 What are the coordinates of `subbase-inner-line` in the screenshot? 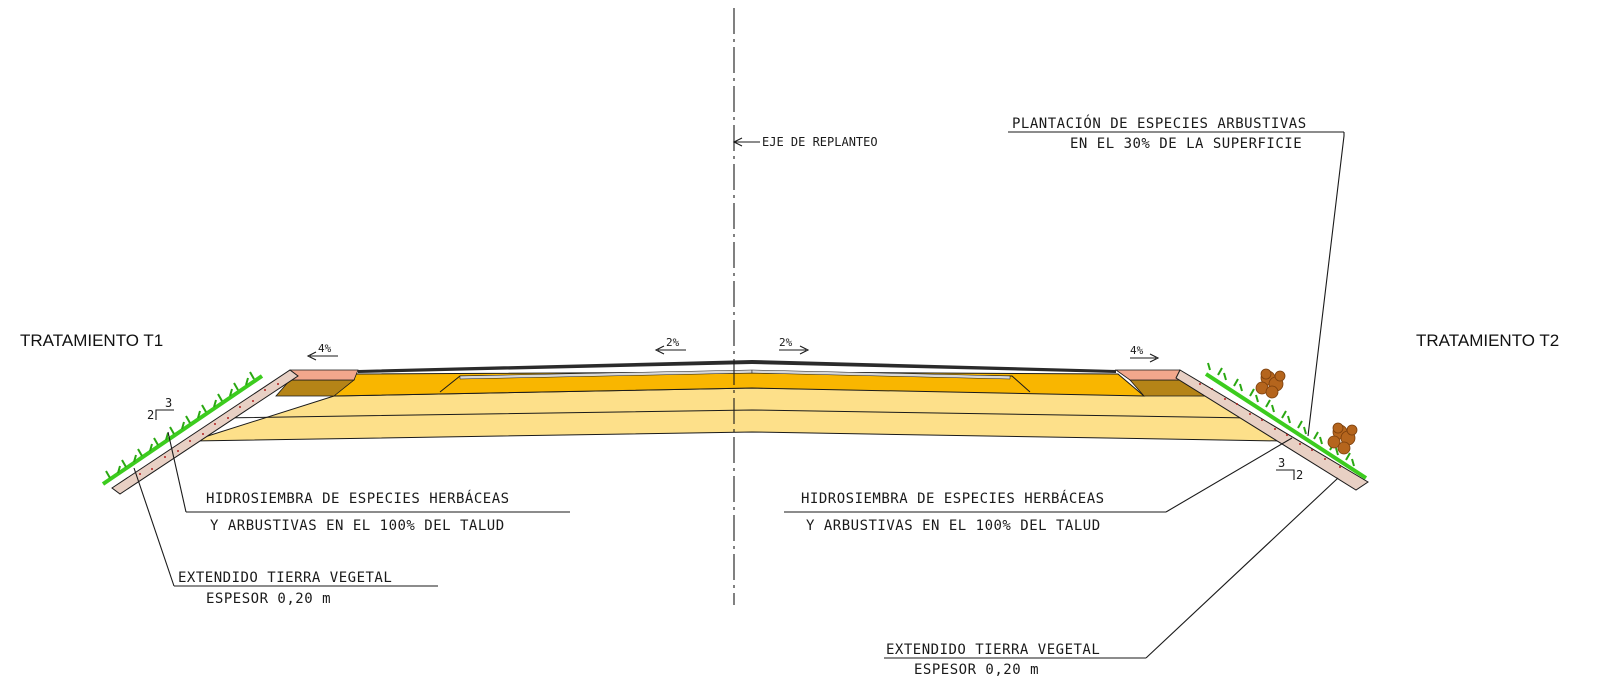 It's located at (735, 414).